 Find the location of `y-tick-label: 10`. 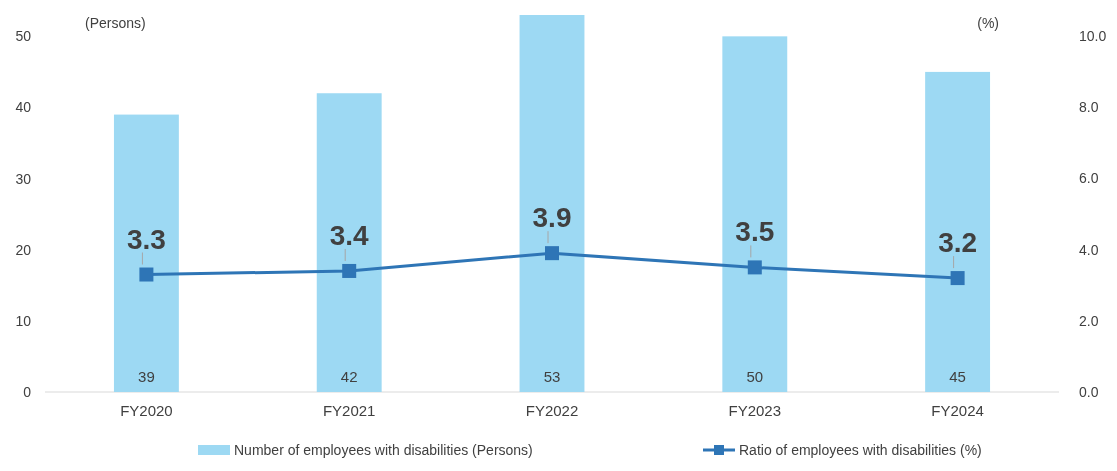

y-tick-label: 10 is located at coordinates (23, 320).